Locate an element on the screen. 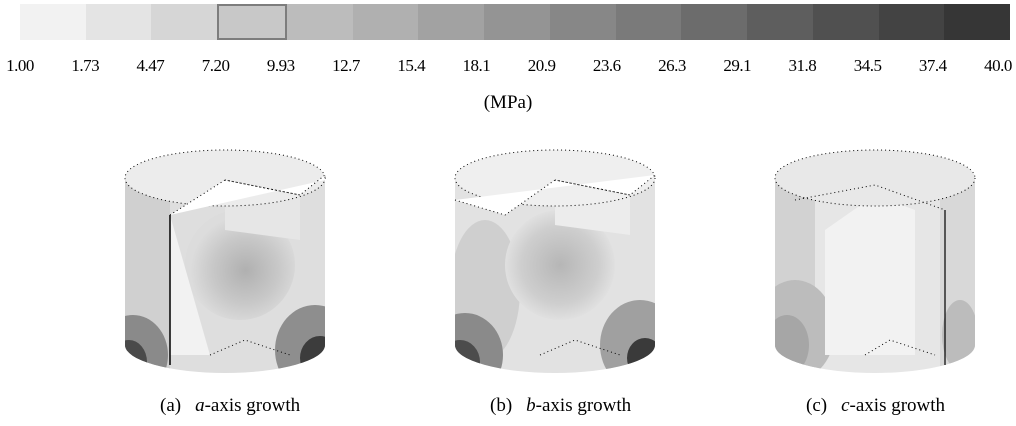 This screenshot has width=1016, height=426. panel-c-stress-map is located at coordinates (875, 257).